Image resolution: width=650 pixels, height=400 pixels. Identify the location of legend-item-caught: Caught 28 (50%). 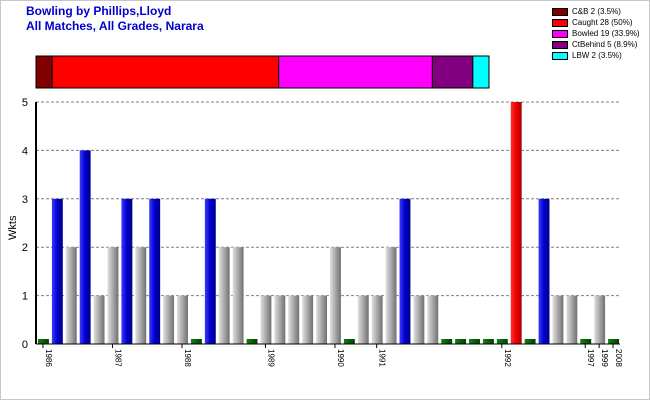
(596, 22).